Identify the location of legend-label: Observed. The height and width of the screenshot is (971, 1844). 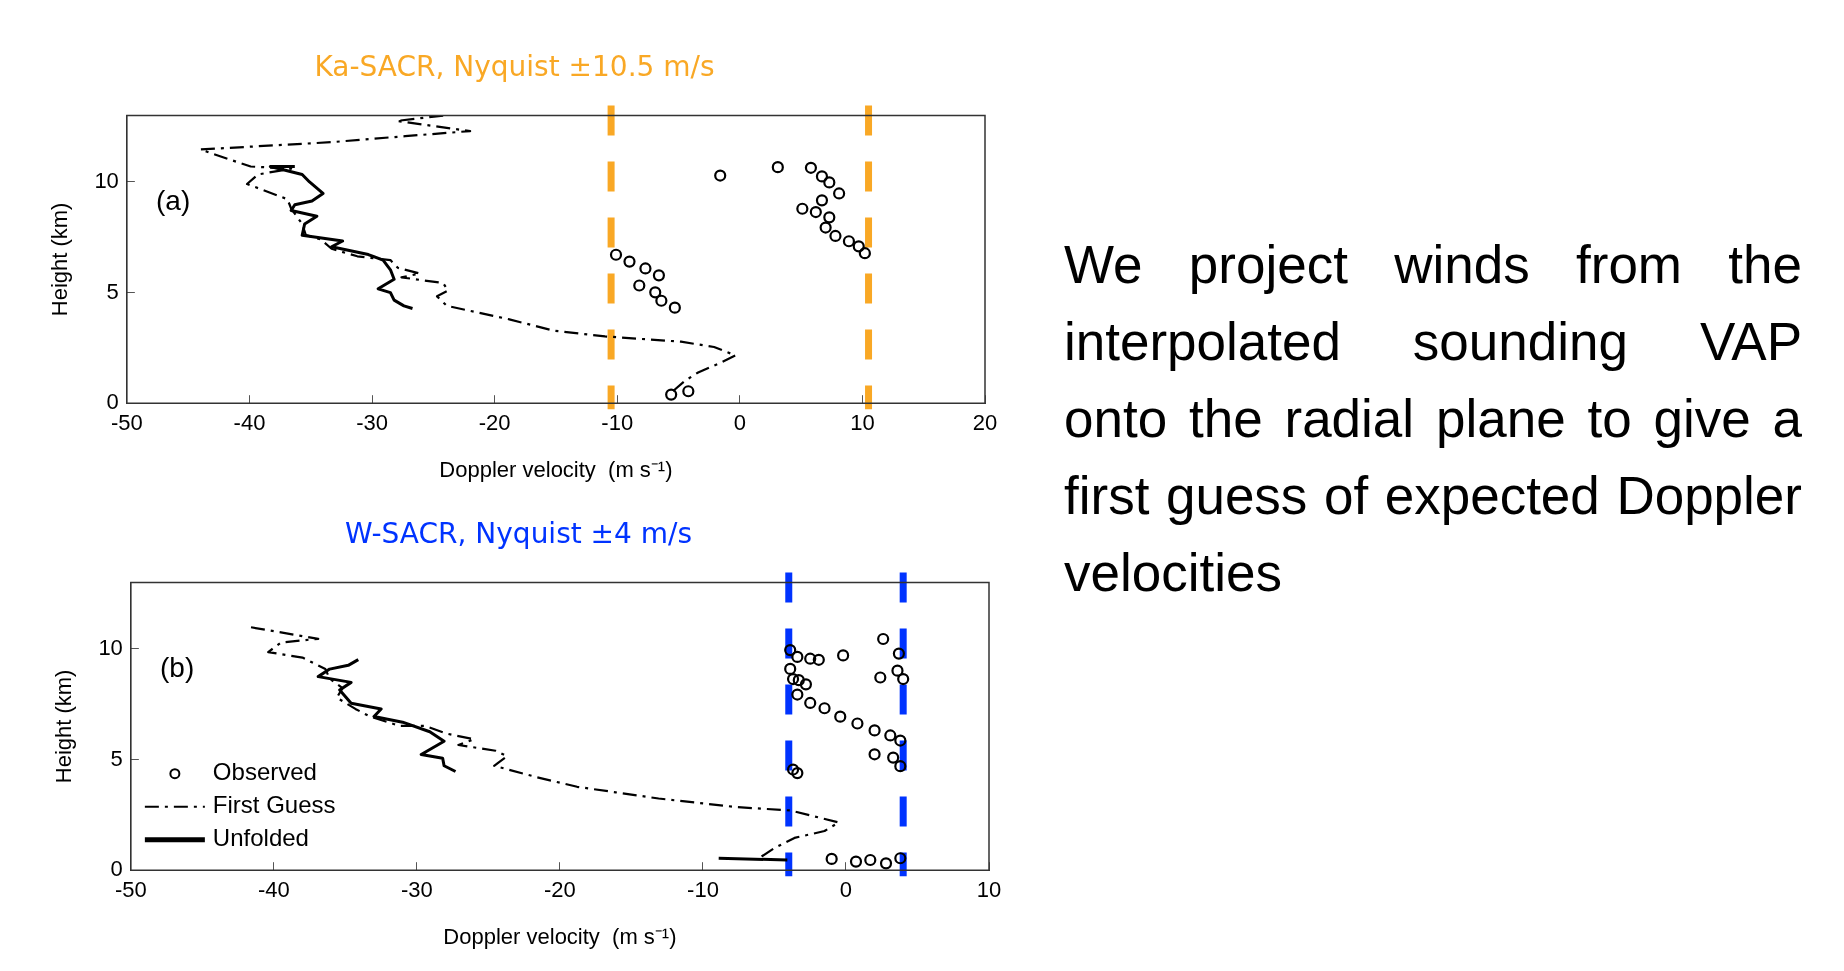
(264, 772).